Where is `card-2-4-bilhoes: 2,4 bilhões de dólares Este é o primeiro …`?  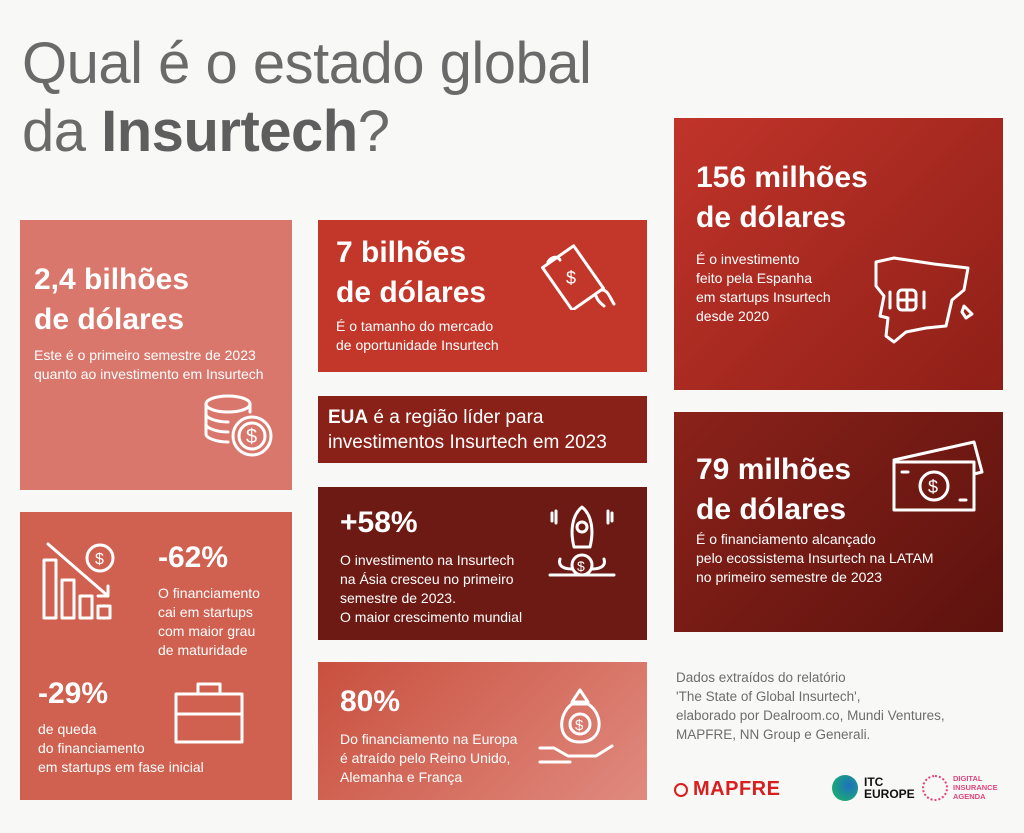
card-2-4-bilhoes: 2,4 bilhões de dólares Este é o primeiro … is located at coordinates (156, 355).